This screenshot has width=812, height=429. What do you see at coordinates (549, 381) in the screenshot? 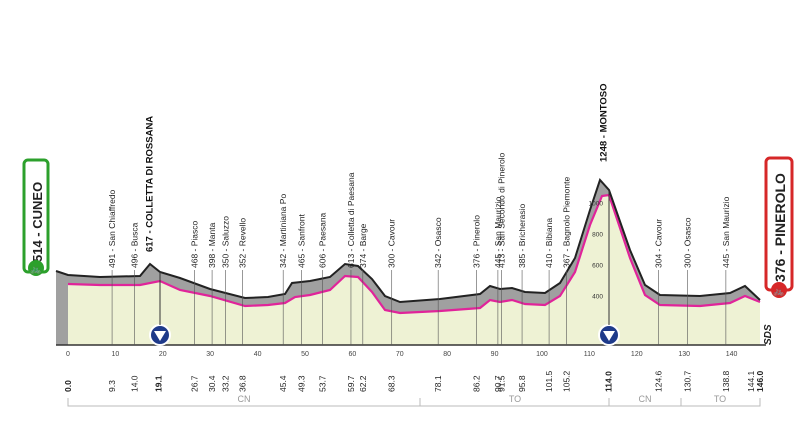
I see `km-label: 101.5` at bounding box center [549, 381].